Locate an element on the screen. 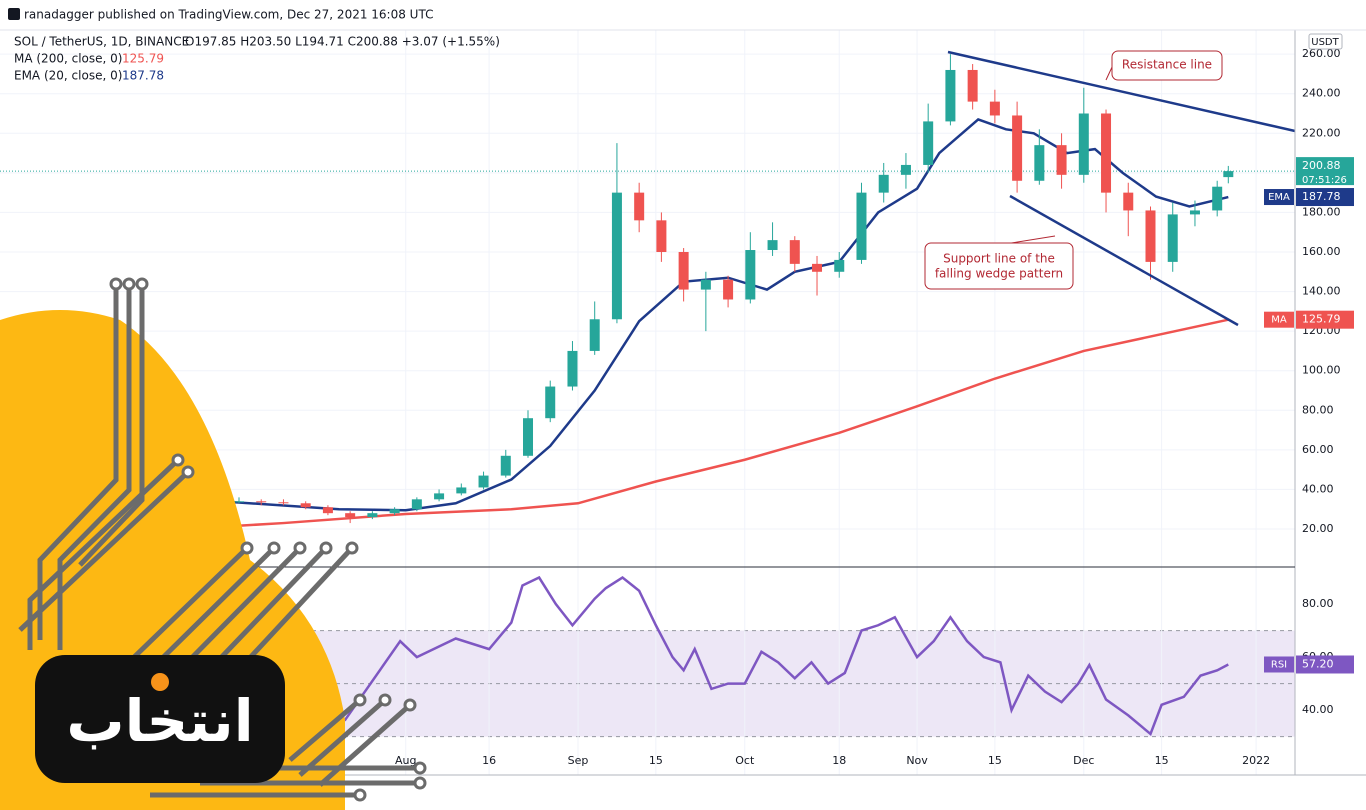  resistance-trendline is located at coordinates (1121, 91).